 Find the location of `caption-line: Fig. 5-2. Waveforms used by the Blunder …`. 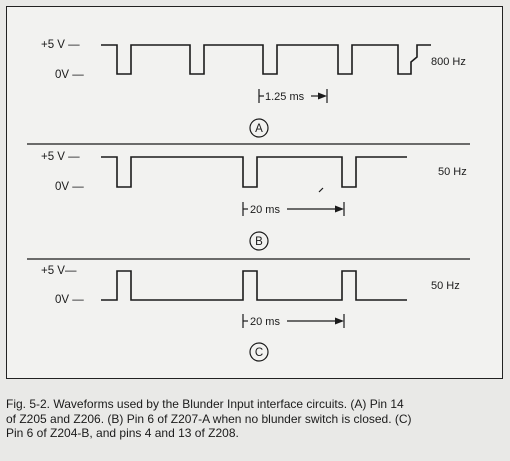

caption-line: Fig. 5-2. Waveforms used by the Blunder … is located at coordinates (205, 404).